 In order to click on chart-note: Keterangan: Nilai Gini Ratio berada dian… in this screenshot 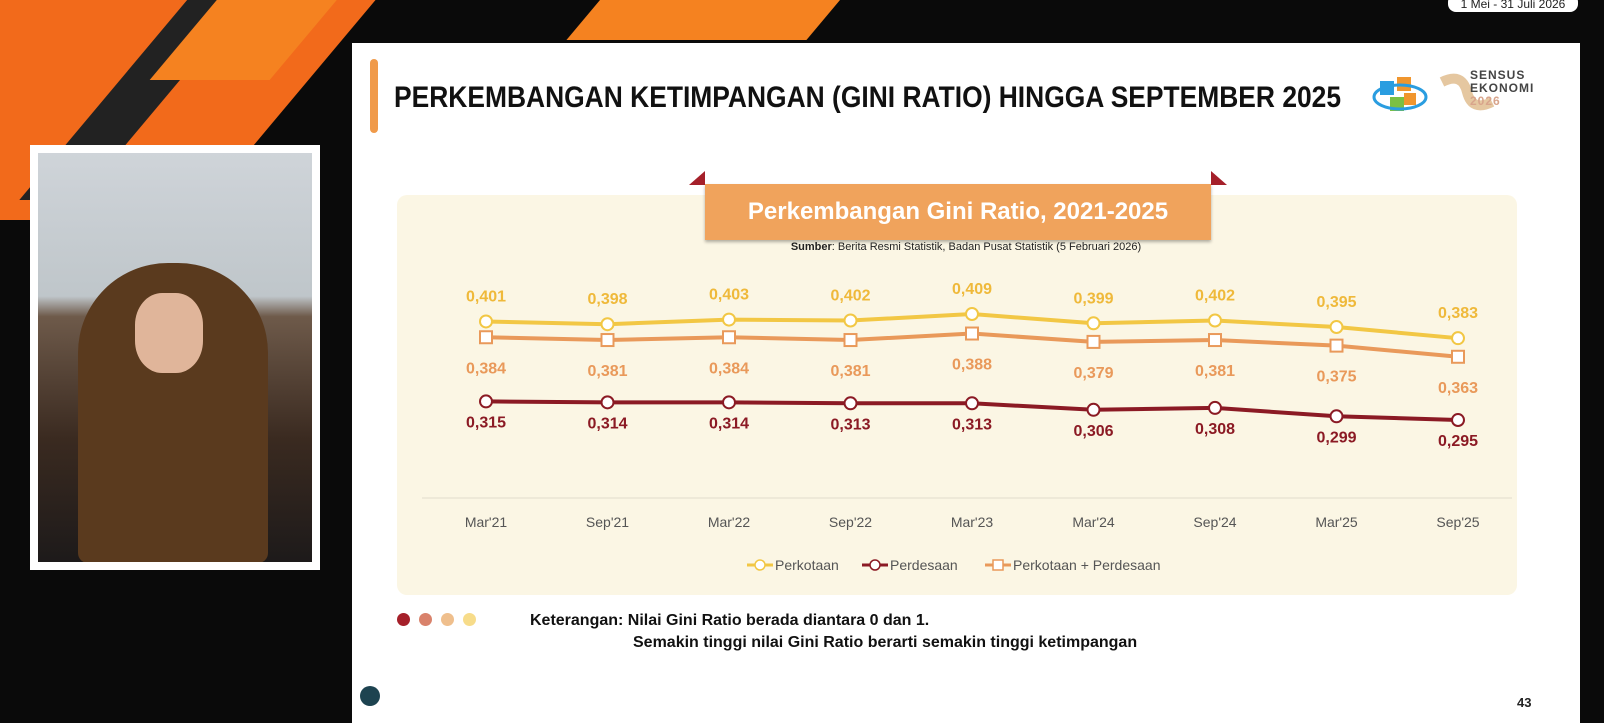, I will do `click(834, 631)`.